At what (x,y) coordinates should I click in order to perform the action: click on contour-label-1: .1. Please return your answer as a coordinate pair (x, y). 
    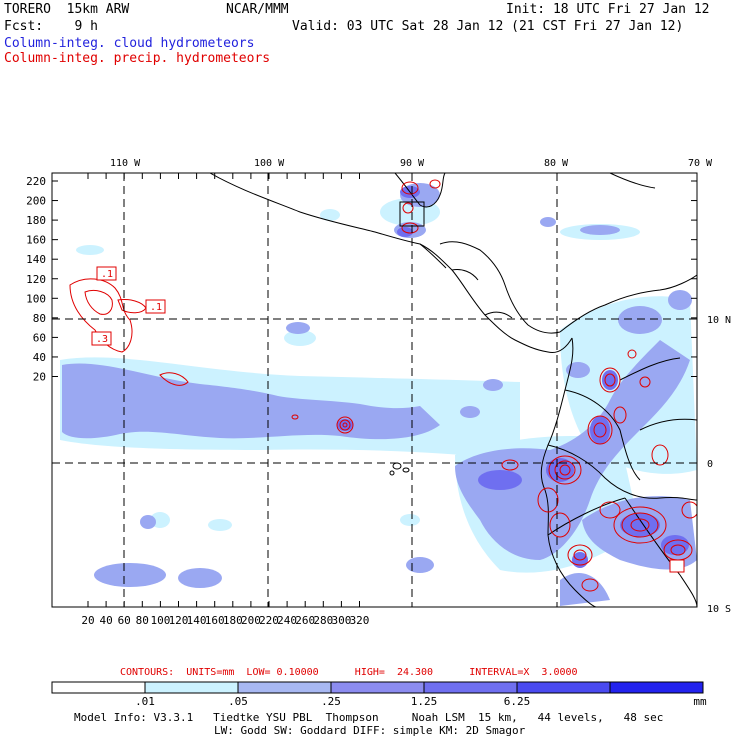
    Looking at the image, I should click on (107, 274).